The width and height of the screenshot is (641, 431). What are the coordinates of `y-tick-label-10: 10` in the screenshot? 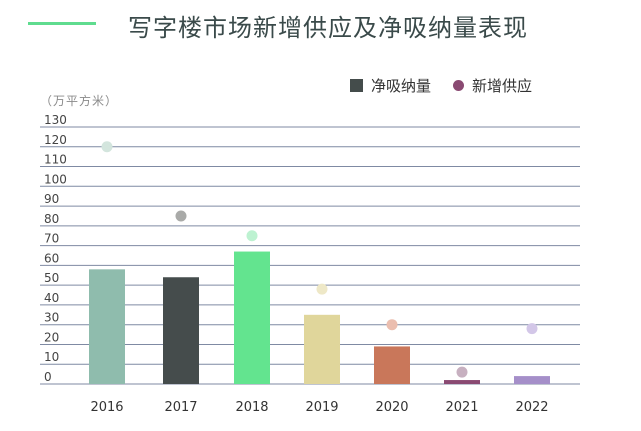 It's located at (51, 357).